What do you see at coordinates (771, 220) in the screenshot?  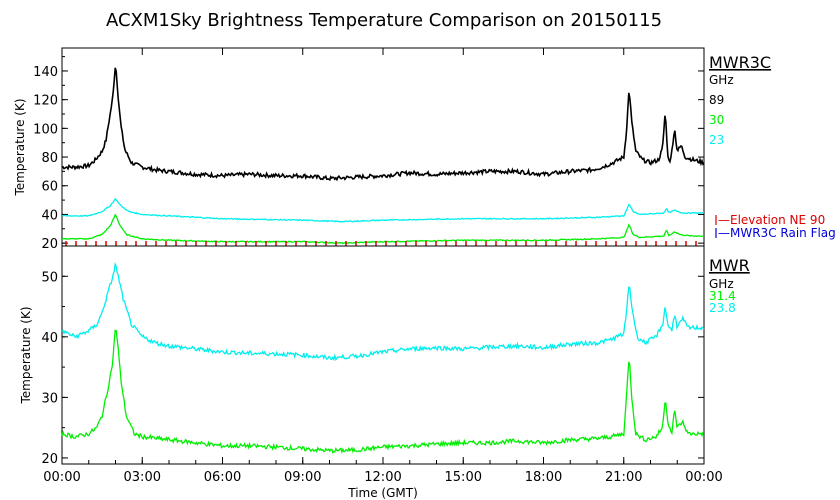 I see `flag-legend-label: —Elevation NE 90` at bounding box center [771, 220].